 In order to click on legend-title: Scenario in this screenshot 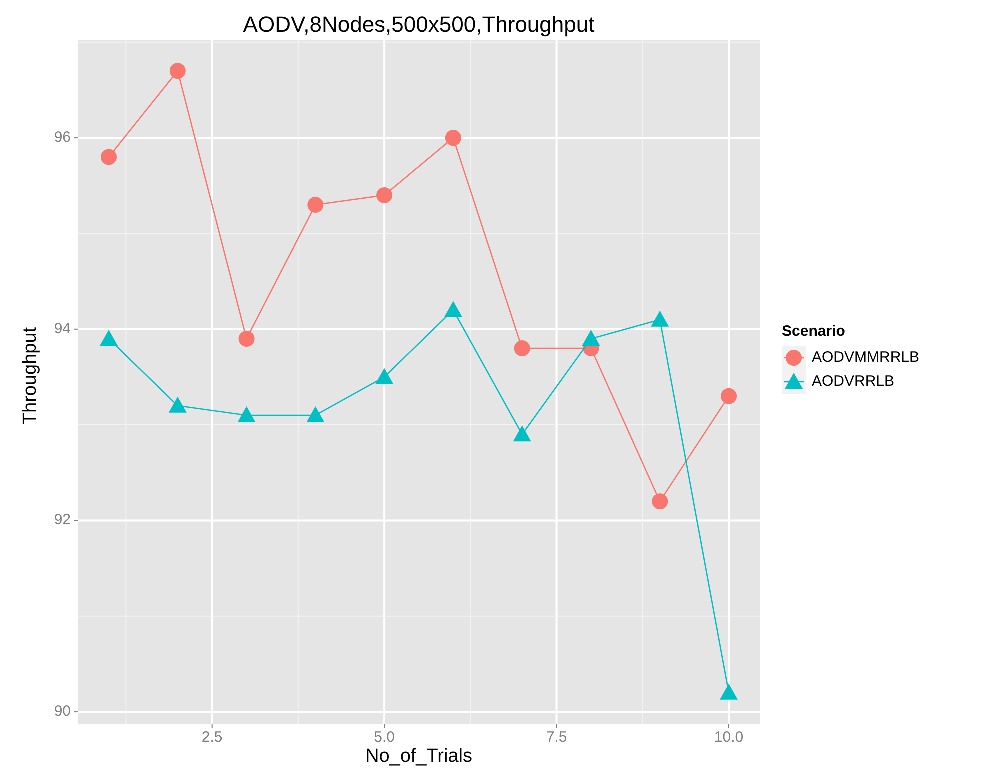, I will do `click(814, 331)`.